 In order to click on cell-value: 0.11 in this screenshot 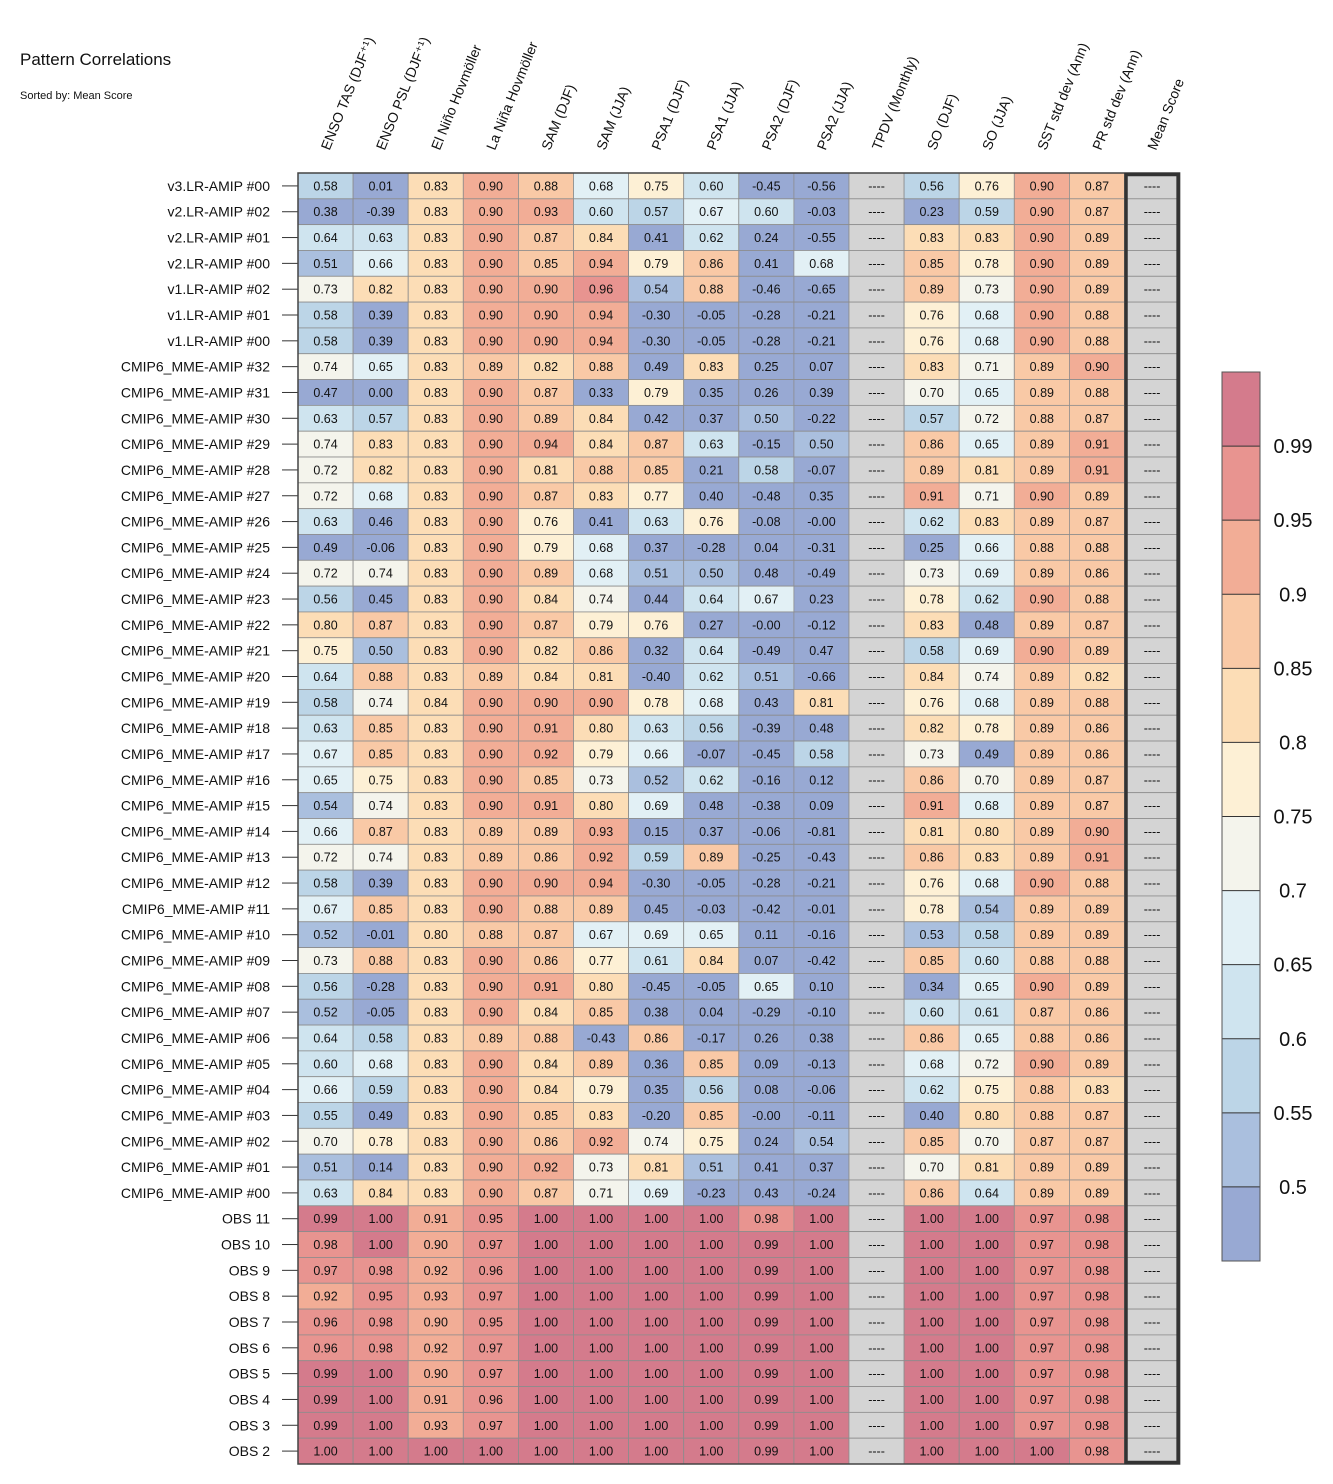, I will do `click(766, 935)`.